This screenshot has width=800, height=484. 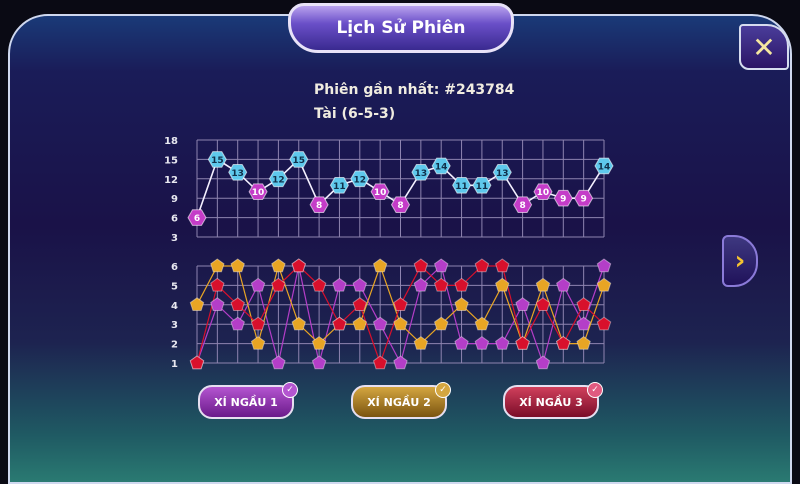 I want to click on chevron-right-icon: ›, so click(x=740, y=261).